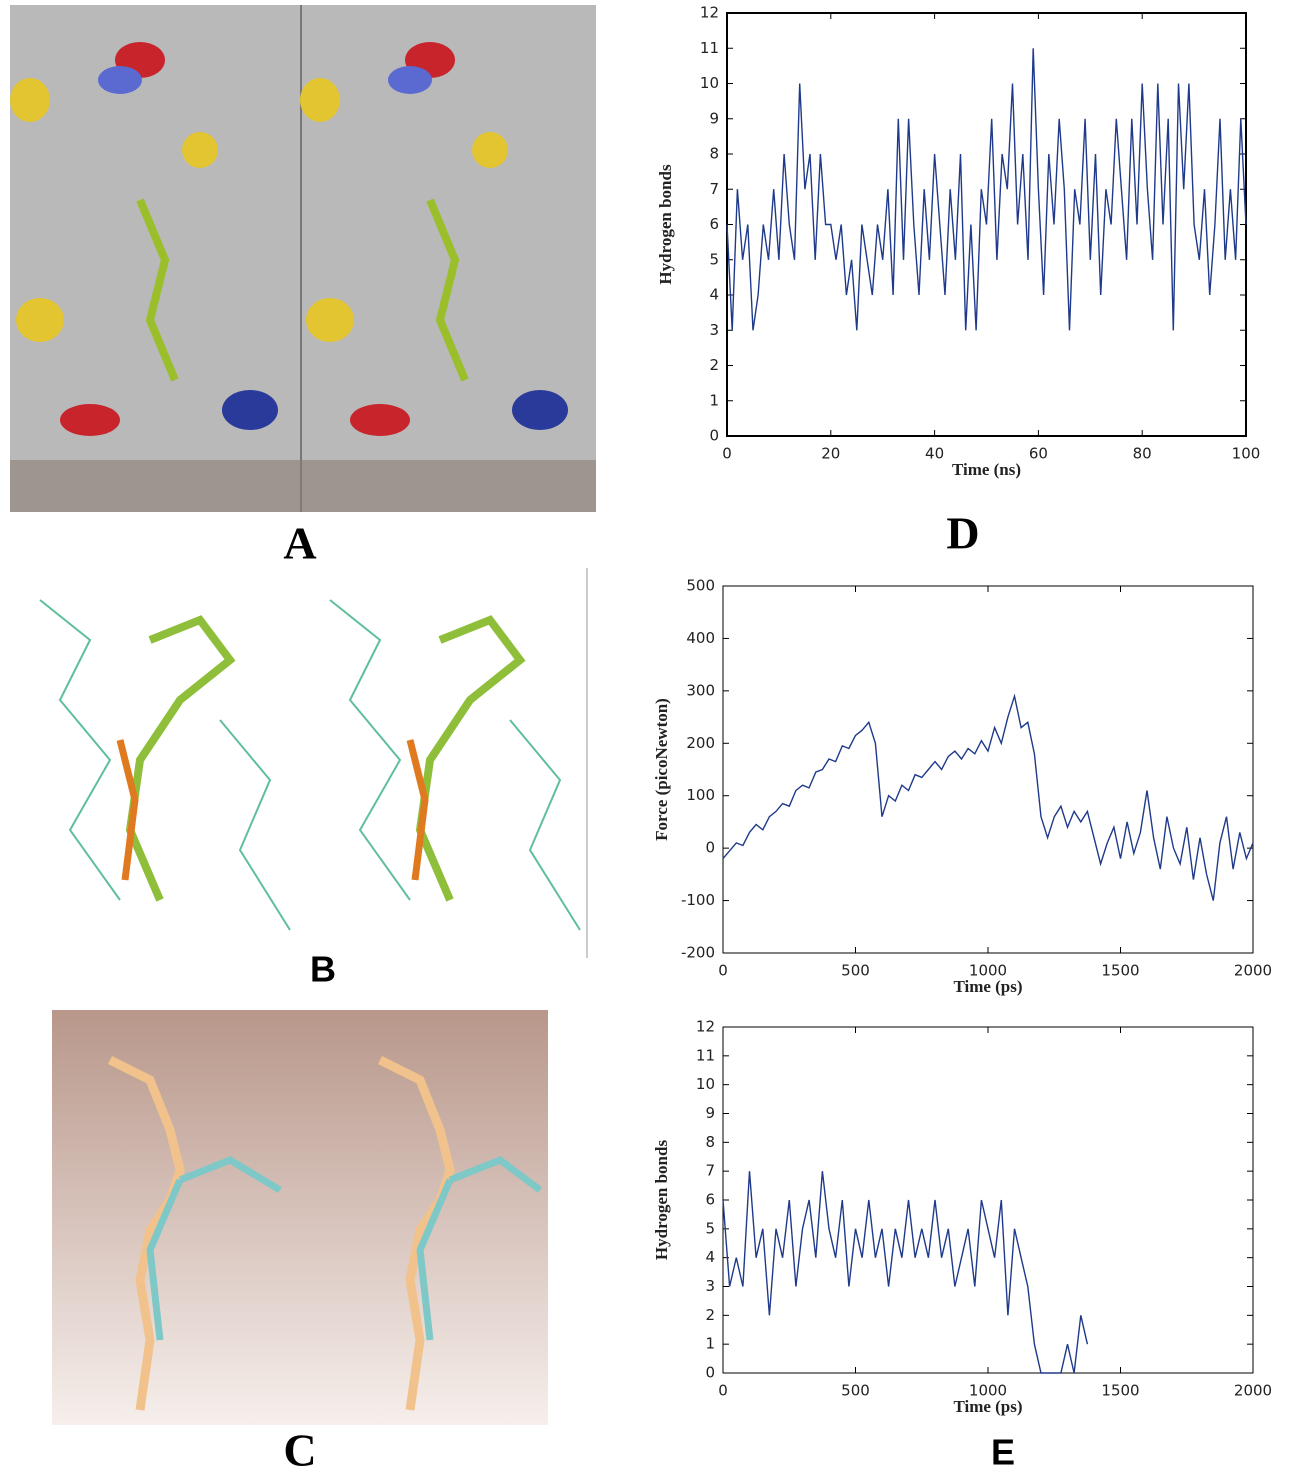 Image resolution: width=1294 pixels, height=1477 pixels. Describe the element at coordinates (700, 795) in the screenshot. I see `y-tick-label: 100` at that location.